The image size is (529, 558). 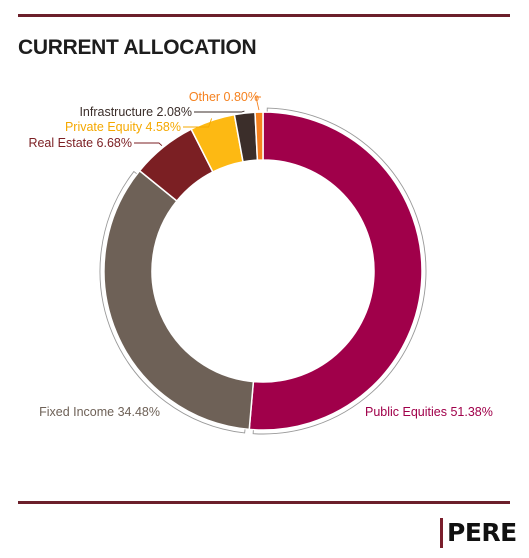 What do you see at coordinates (219, 111) in the screenshot?
I see `leader-line-infrastructure` at bounding box center [219, 111].